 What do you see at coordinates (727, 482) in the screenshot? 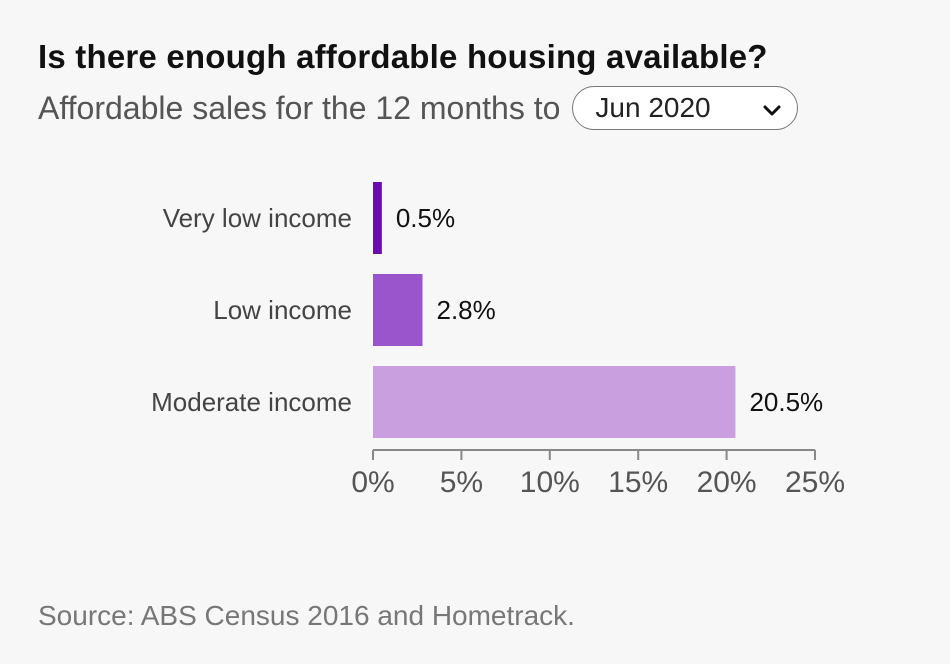
I see `x-tick-label: 20%` at bounding box center [727, 482].